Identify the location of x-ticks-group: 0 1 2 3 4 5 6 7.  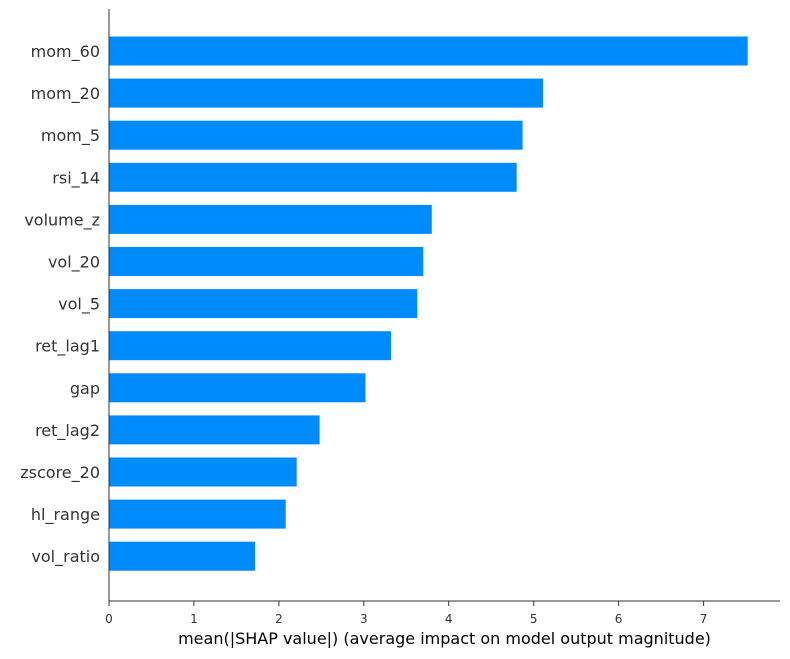
(406, 613).